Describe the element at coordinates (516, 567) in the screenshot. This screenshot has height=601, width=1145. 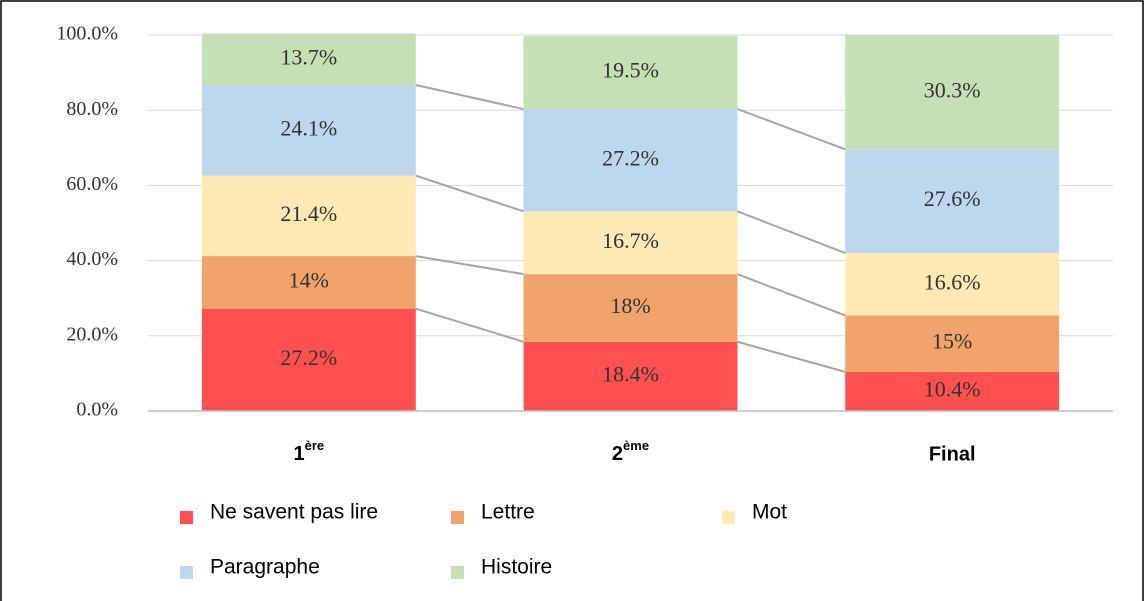
I see `legend-label: Histoire` at that location.